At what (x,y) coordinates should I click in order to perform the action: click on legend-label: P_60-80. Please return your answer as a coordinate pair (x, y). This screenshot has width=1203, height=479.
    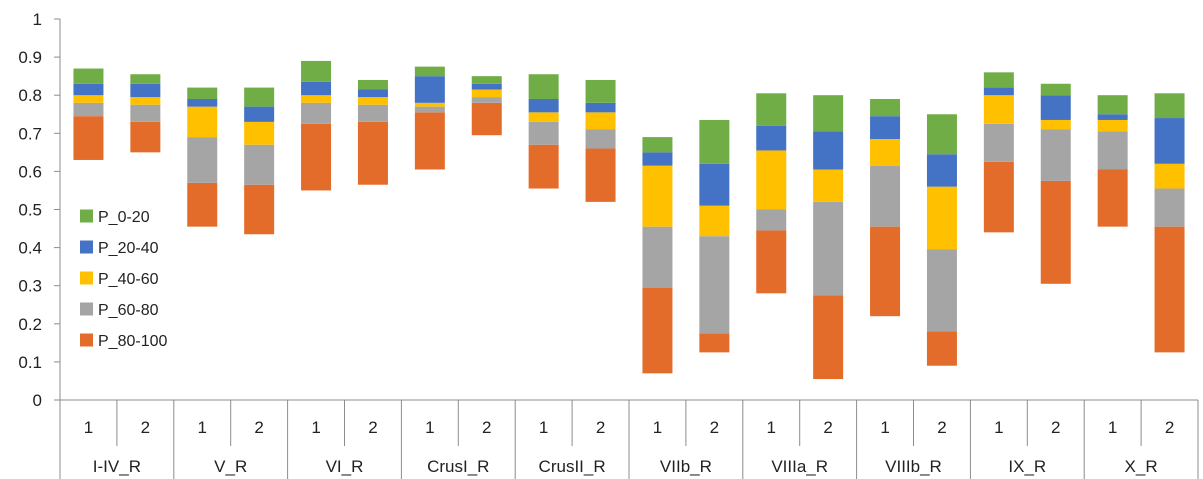
    Looking at the image, I should click on (128, 310).